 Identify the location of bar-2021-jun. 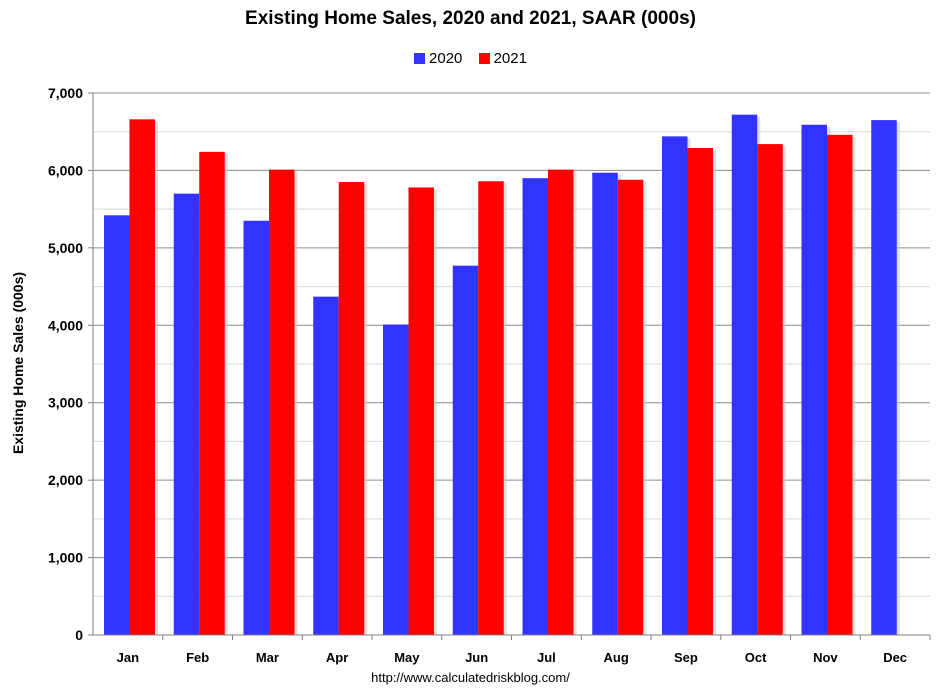
(491, 408).